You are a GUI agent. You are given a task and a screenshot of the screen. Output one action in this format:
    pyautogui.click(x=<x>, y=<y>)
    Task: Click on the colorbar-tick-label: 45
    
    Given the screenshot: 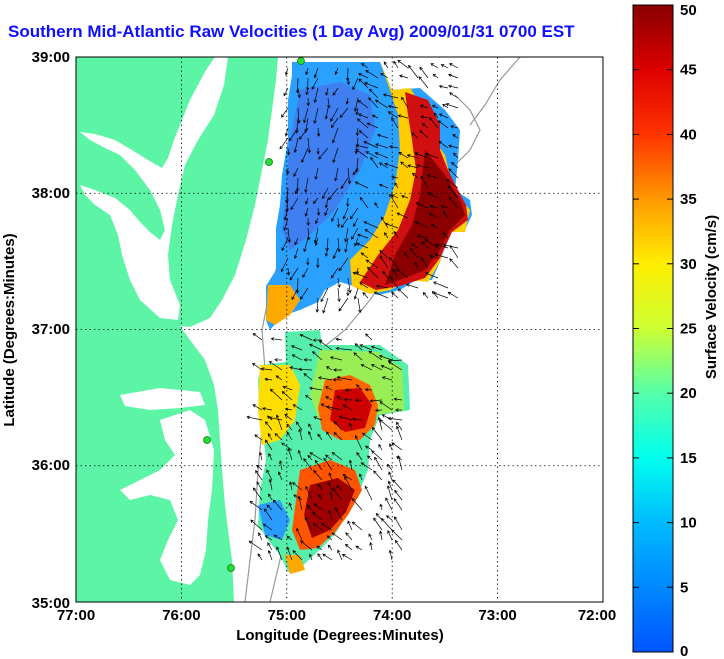 What is the action you would take?
    pyautogui.click(x=688, y=70)
    